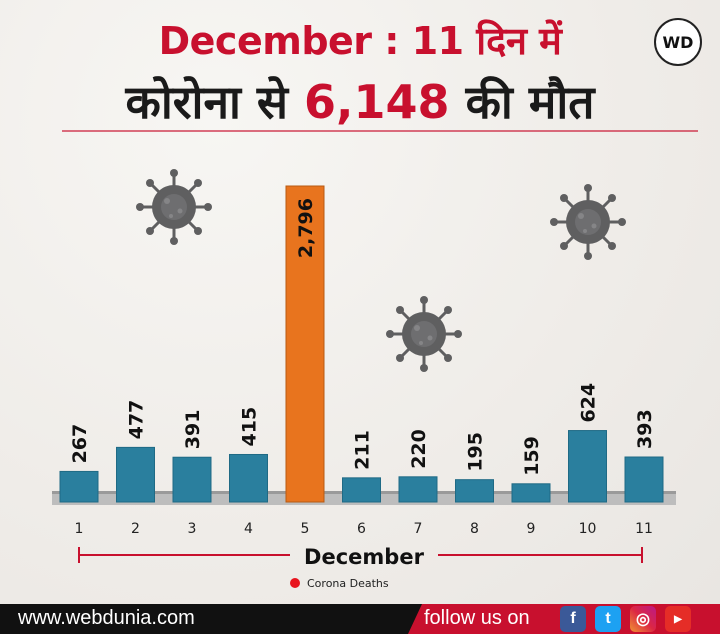 The width and height of the screenshot is (720, 634). I want to click on bar-value-label: 220, so click(419, 449).